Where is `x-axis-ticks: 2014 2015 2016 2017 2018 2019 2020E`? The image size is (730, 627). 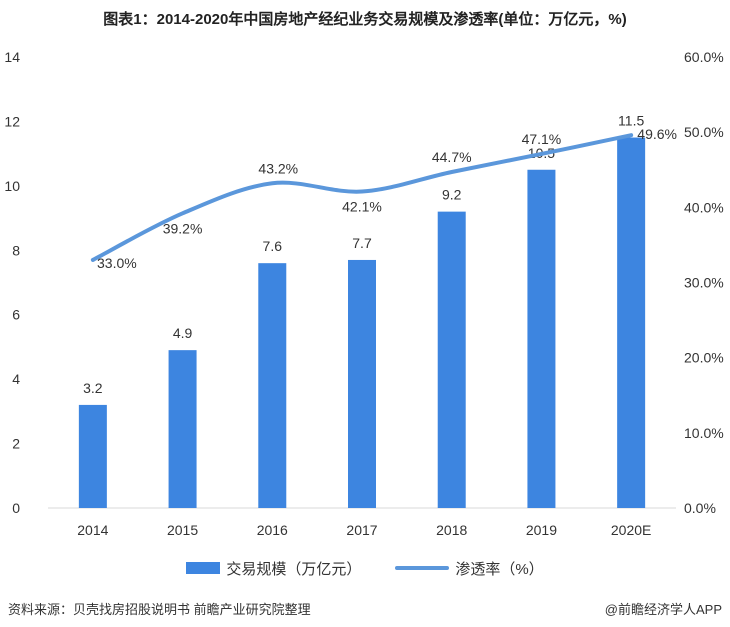 x-axis-ticks: 2014 2015 2016 2017 2018 2019 2020E is located at coordinates (364, 530).